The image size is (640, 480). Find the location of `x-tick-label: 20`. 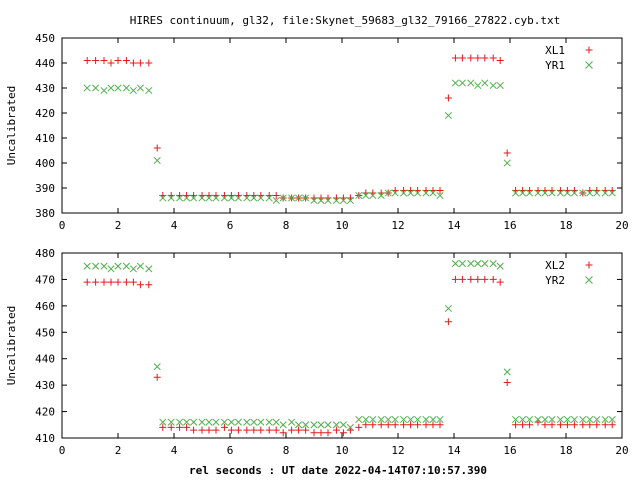

x-tick-label: 20 is located at coordinates (621, 450).